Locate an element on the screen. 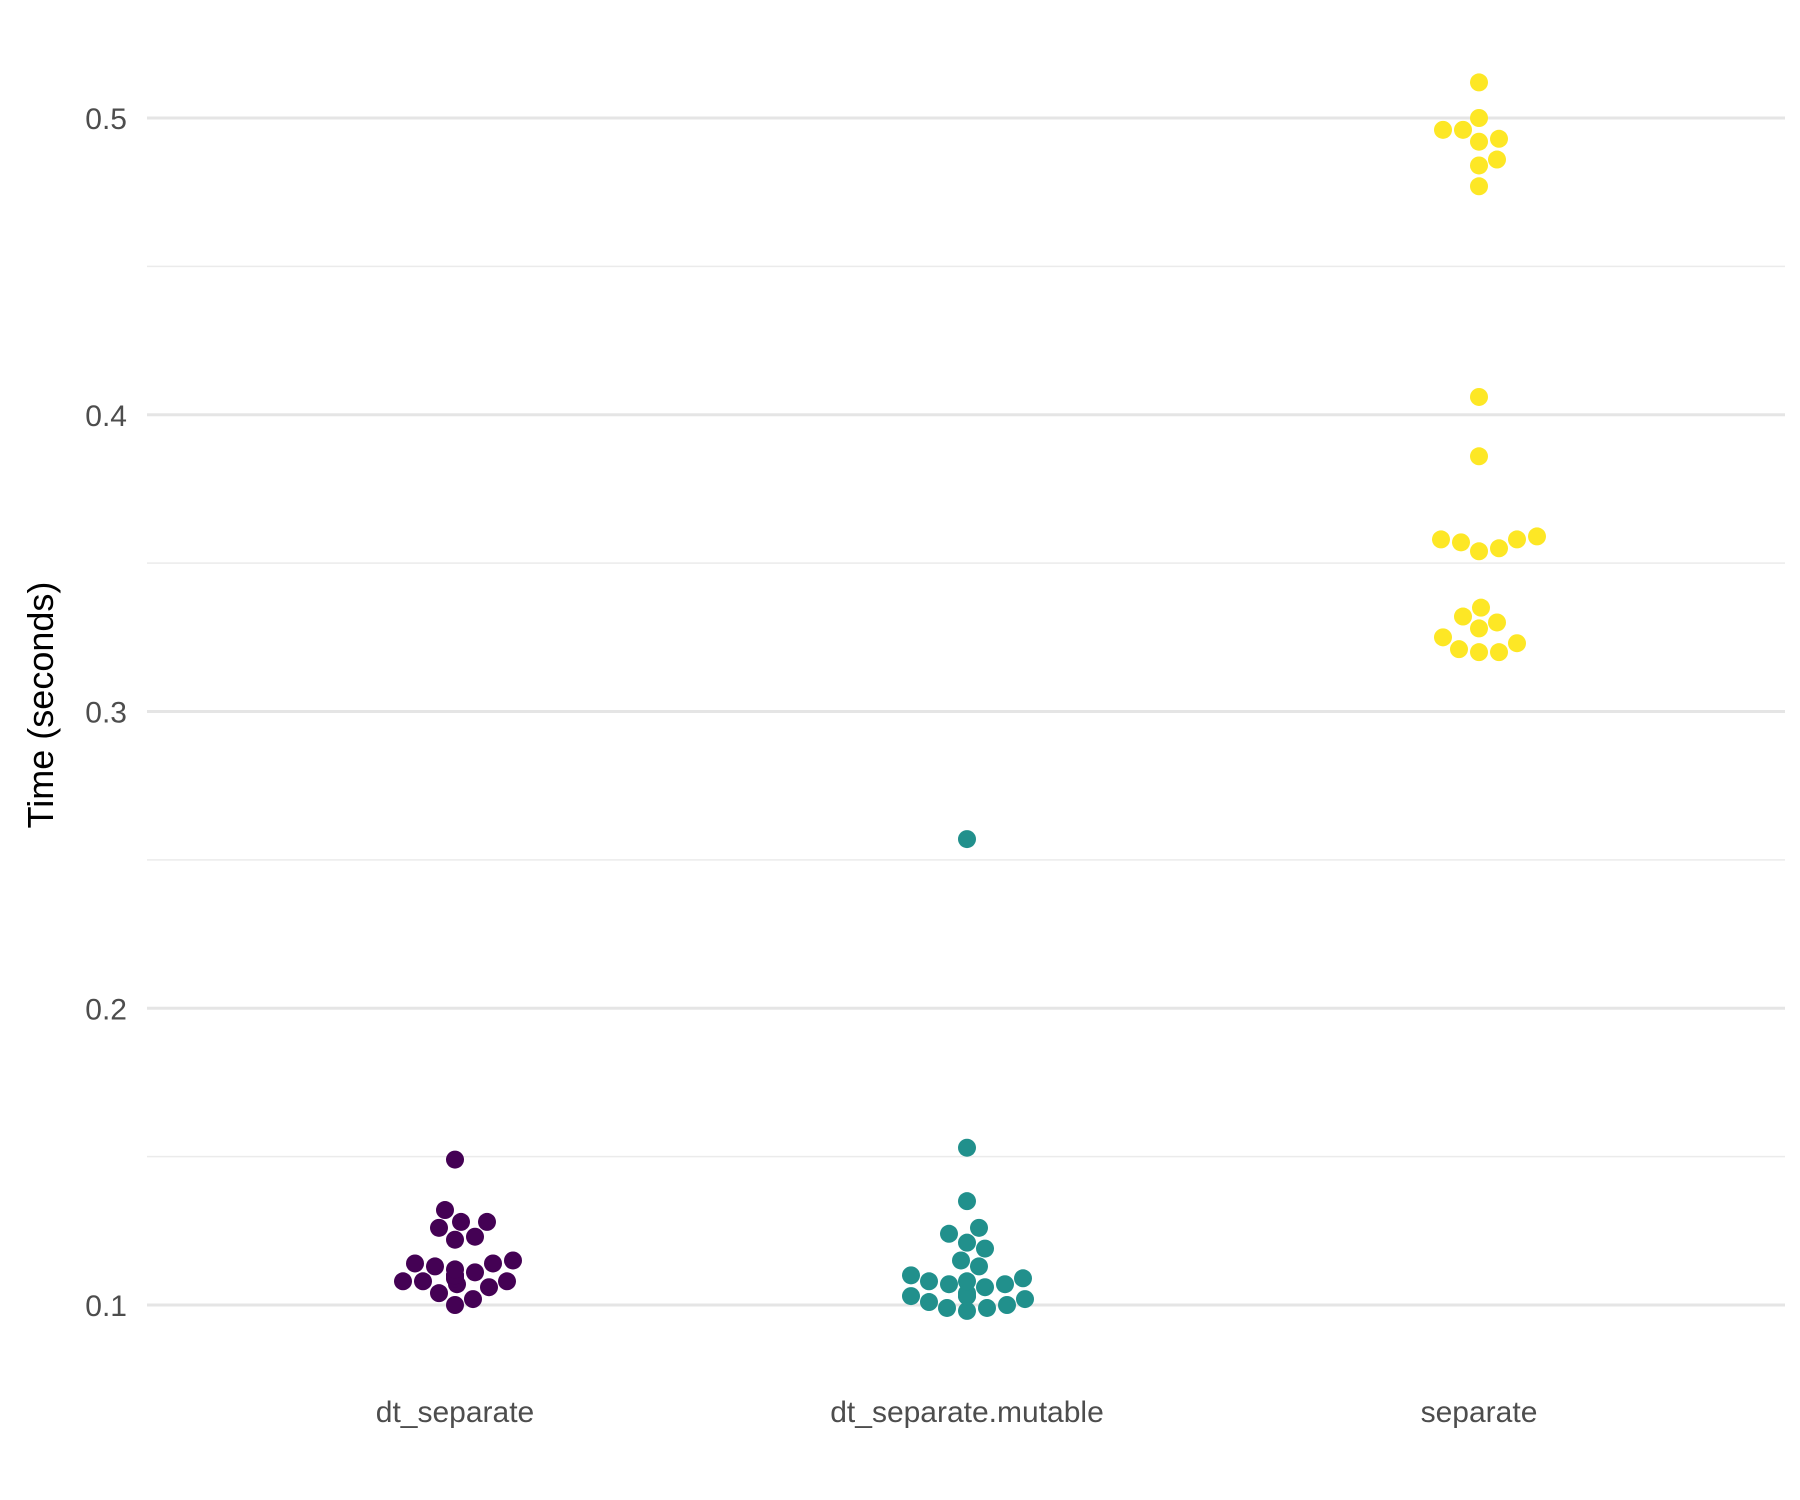 Image resolution: width=1800 pixels, height=1500 pixels. x-tick-label: dt_separate is located at coordinates (455, 1412).